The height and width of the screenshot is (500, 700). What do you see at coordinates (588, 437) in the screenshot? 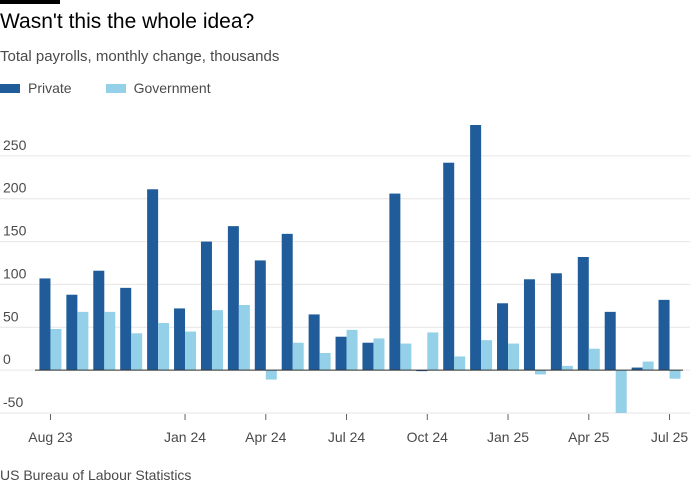
I see `x-tick-label: Apr 25` at bounding box center [588, 437].